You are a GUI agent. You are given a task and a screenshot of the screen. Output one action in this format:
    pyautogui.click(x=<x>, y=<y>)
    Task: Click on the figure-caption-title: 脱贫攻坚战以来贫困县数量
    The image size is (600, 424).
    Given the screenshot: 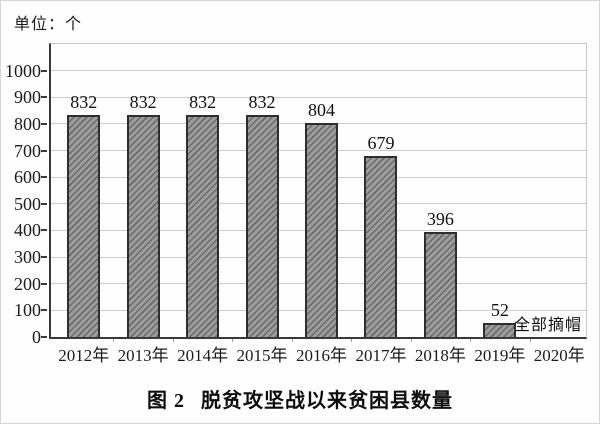 What is the action you would take?
    pyautogui.click(x=327, y=401)
    